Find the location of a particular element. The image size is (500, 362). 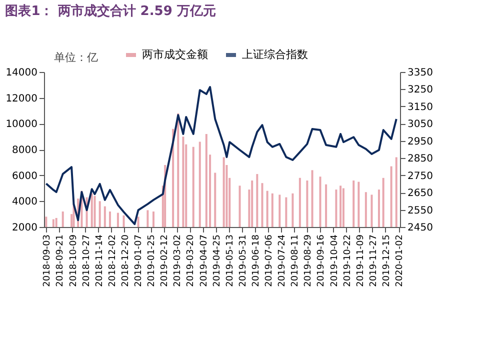

y2-tick-label: 2850 is located at coordinates (420, 159).